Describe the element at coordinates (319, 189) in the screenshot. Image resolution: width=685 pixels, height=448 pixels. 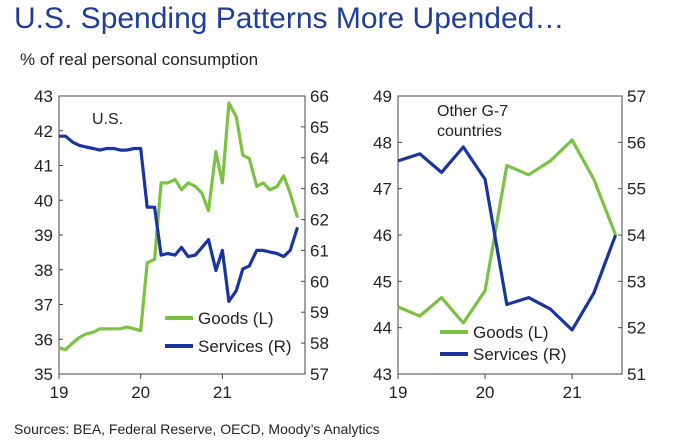
I see `y-right-tick-label: 63` at that location.